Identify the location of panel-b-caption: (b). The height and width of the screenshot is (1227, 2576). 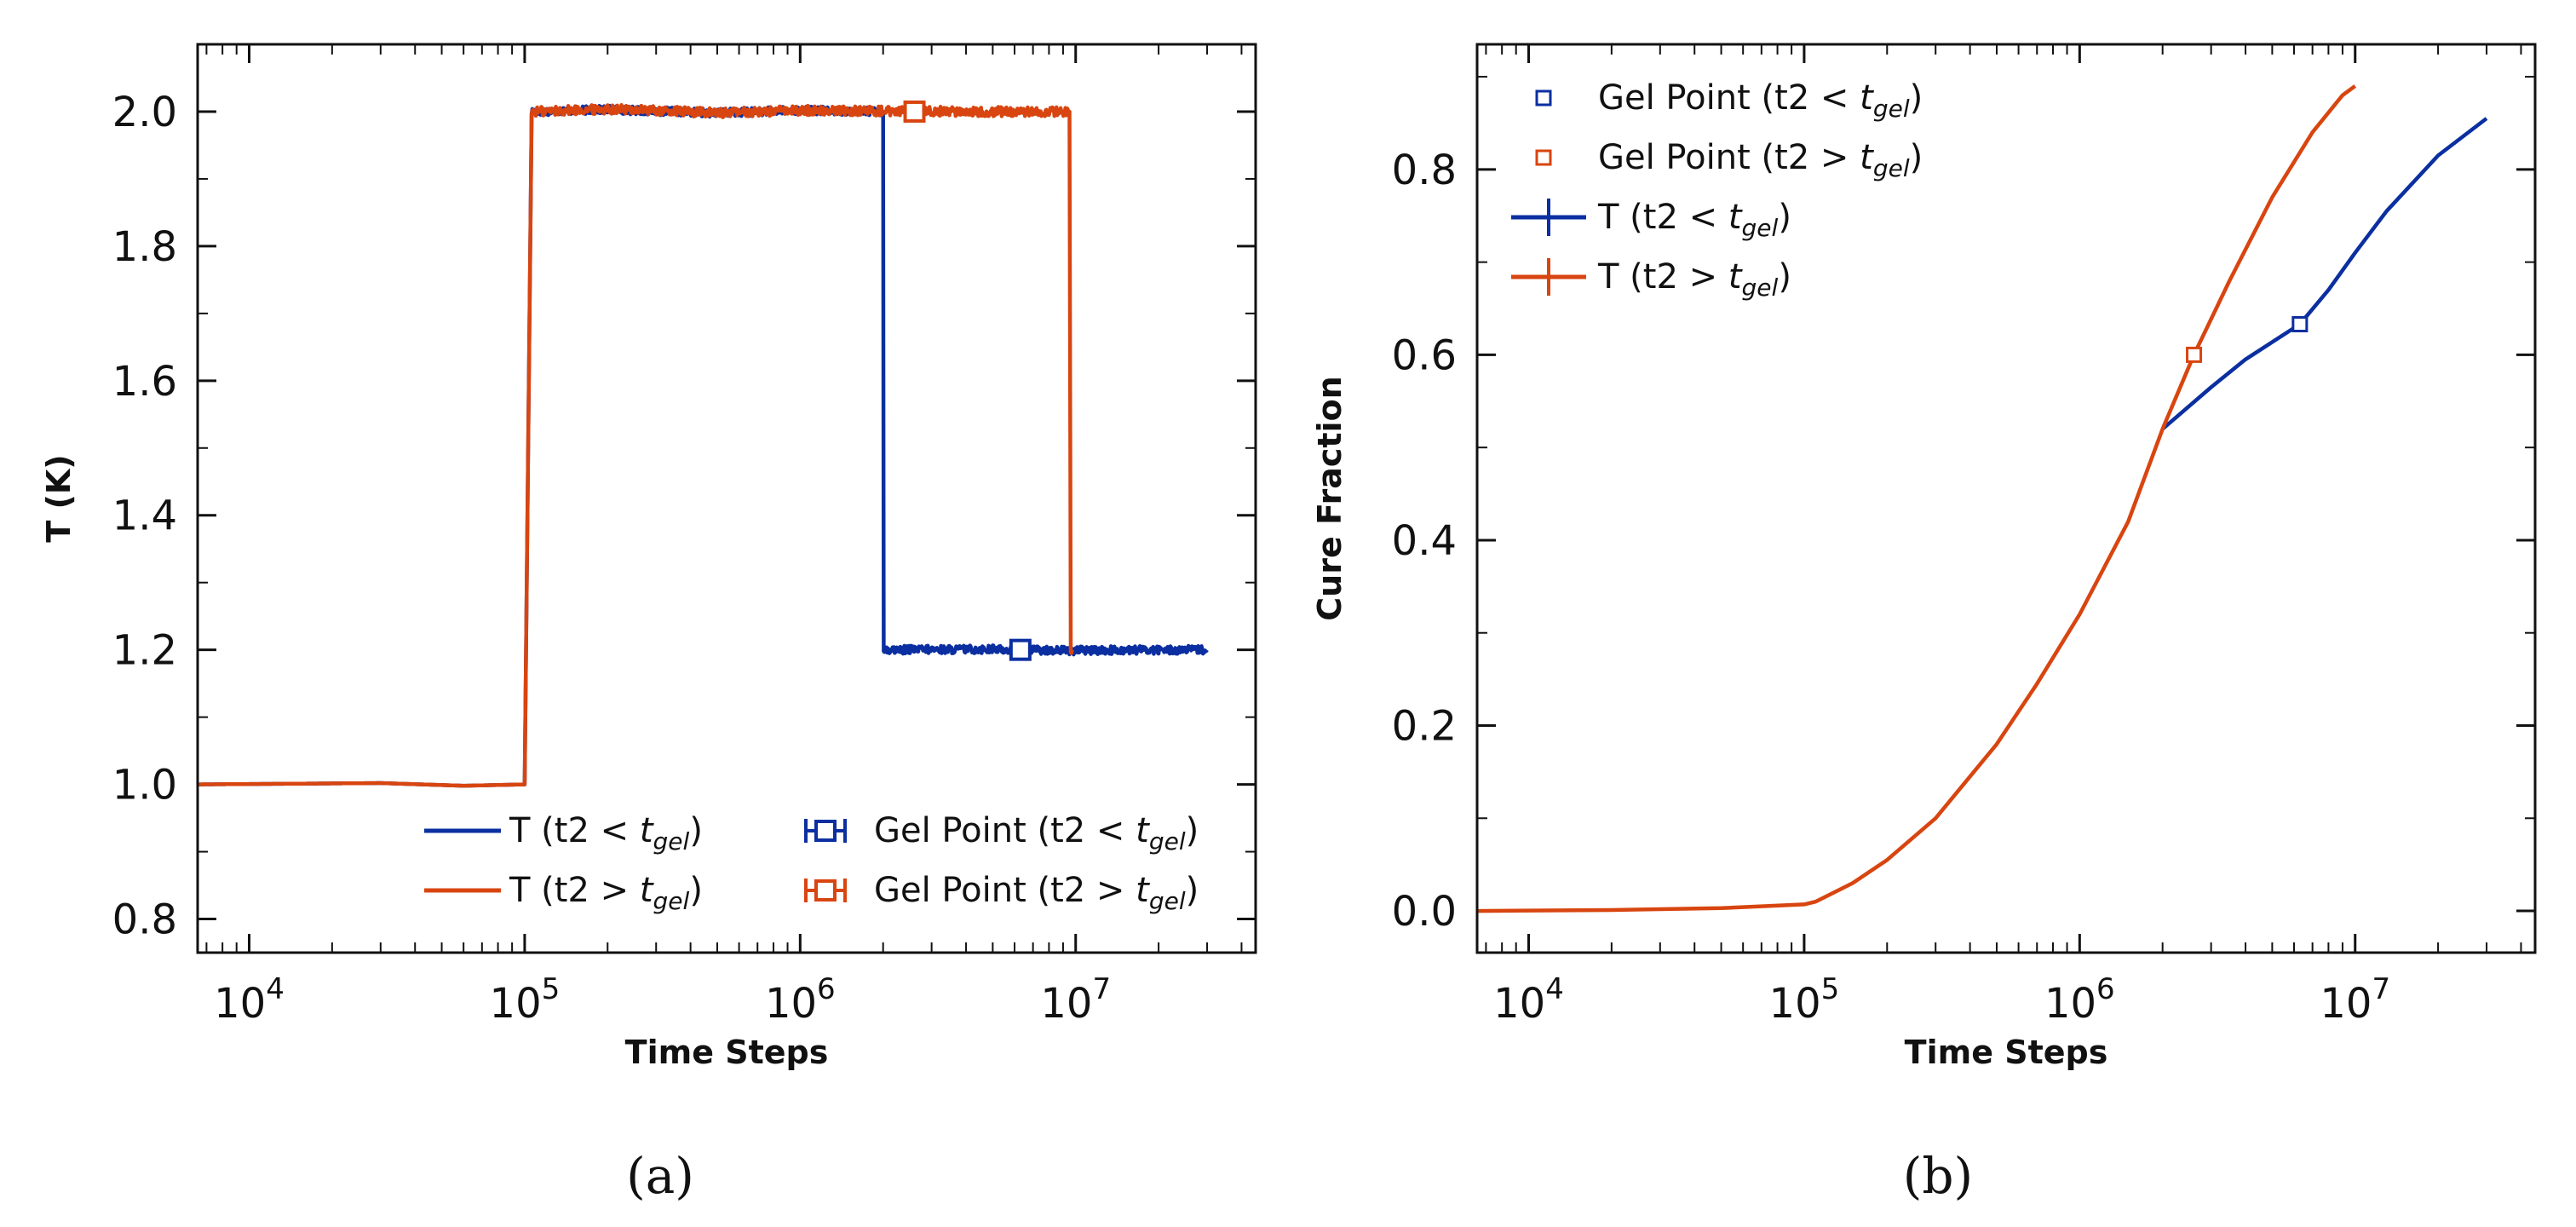
(1938, 1176).